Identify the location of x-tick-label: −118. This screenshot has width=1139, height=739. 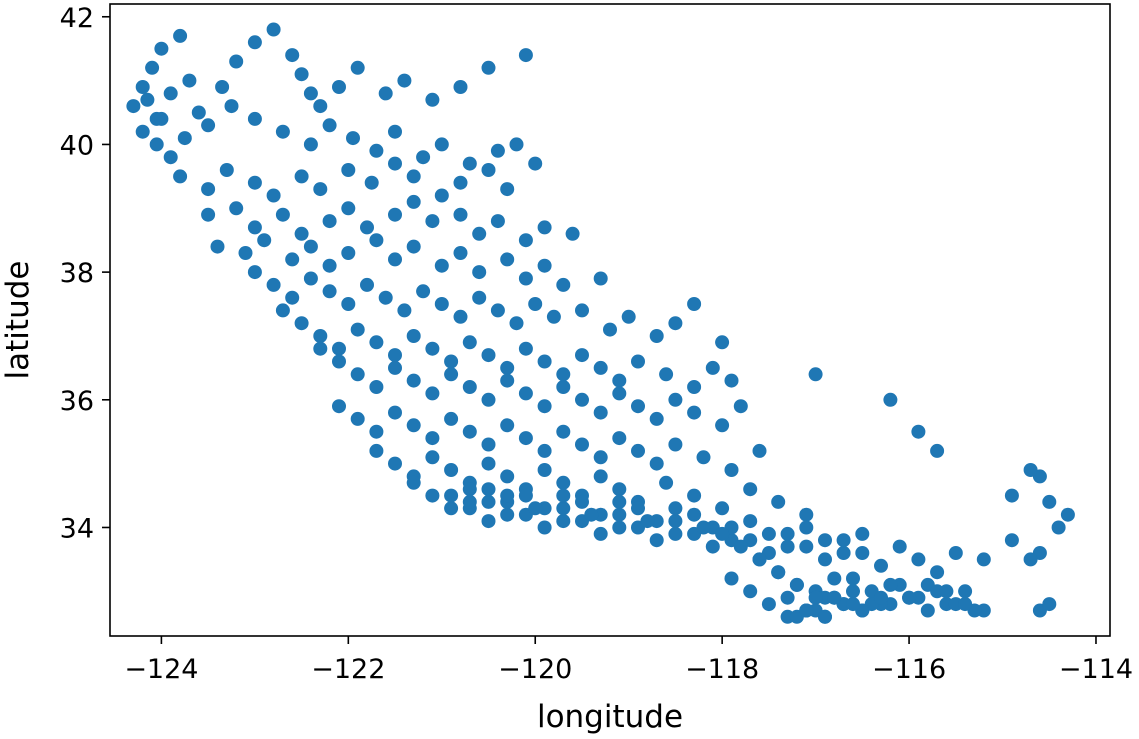
(722, 669).